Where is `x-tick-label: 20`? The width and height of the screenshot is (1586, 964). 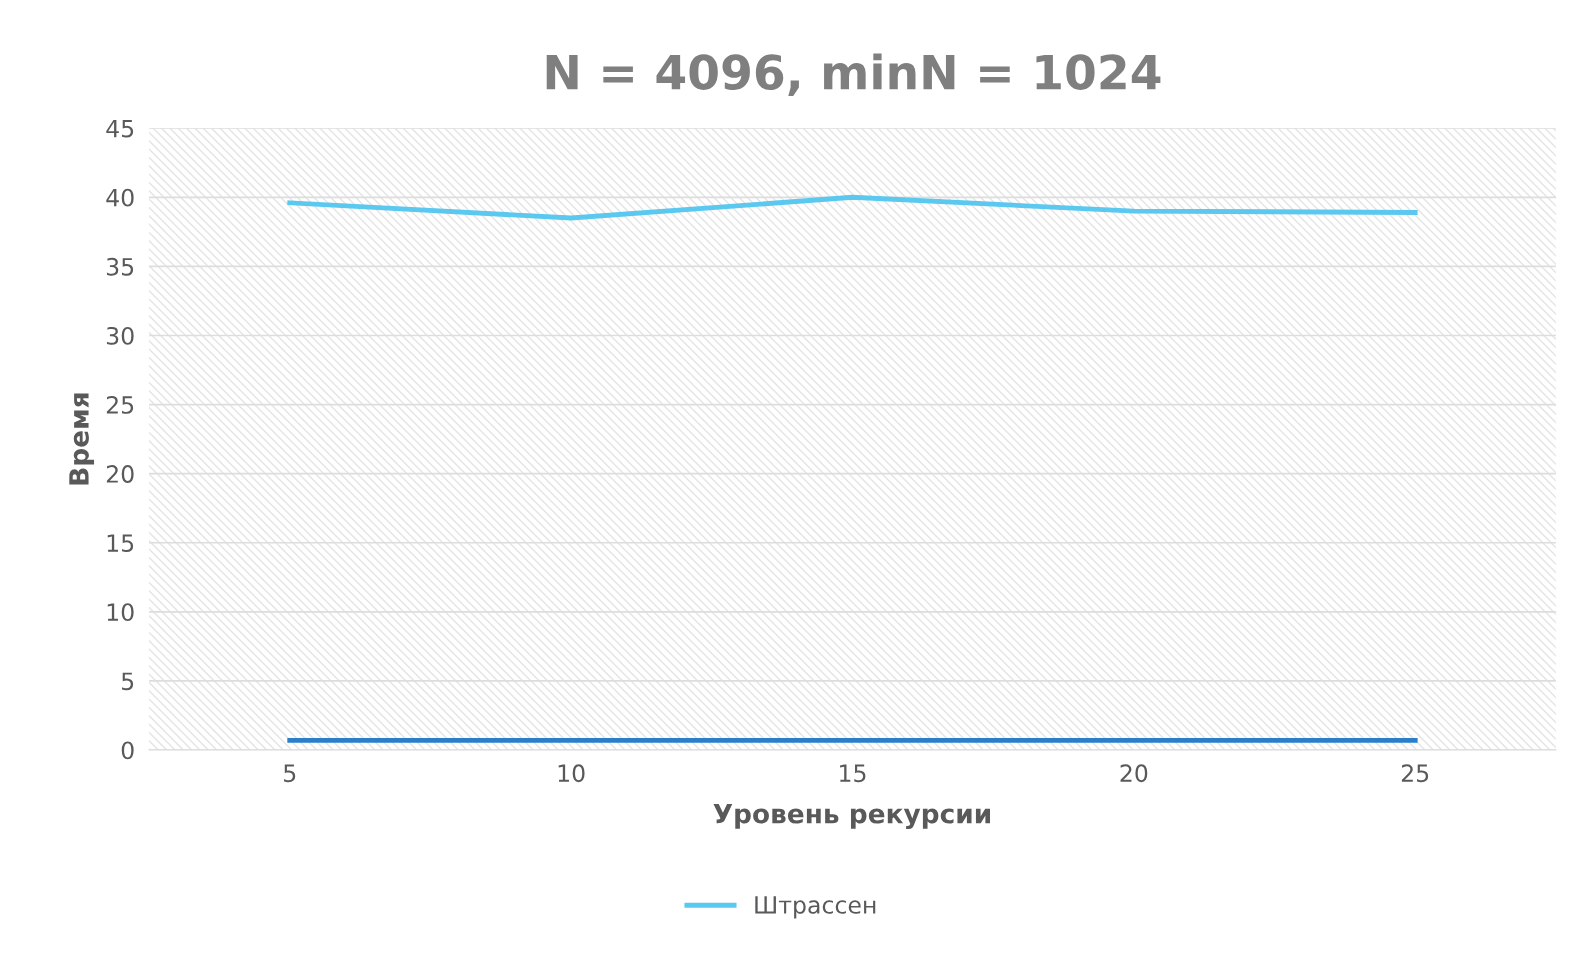
x-tick-label: 20 is located at coordinates (1134, 773).